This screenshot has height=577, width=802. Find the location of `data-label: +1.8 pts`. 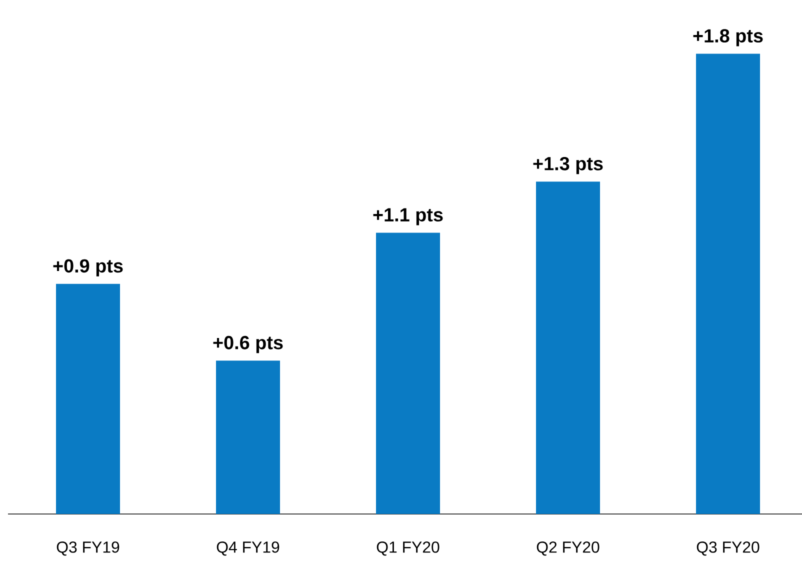

data-label: +1.8 pts is located at coordinates (728, 37).